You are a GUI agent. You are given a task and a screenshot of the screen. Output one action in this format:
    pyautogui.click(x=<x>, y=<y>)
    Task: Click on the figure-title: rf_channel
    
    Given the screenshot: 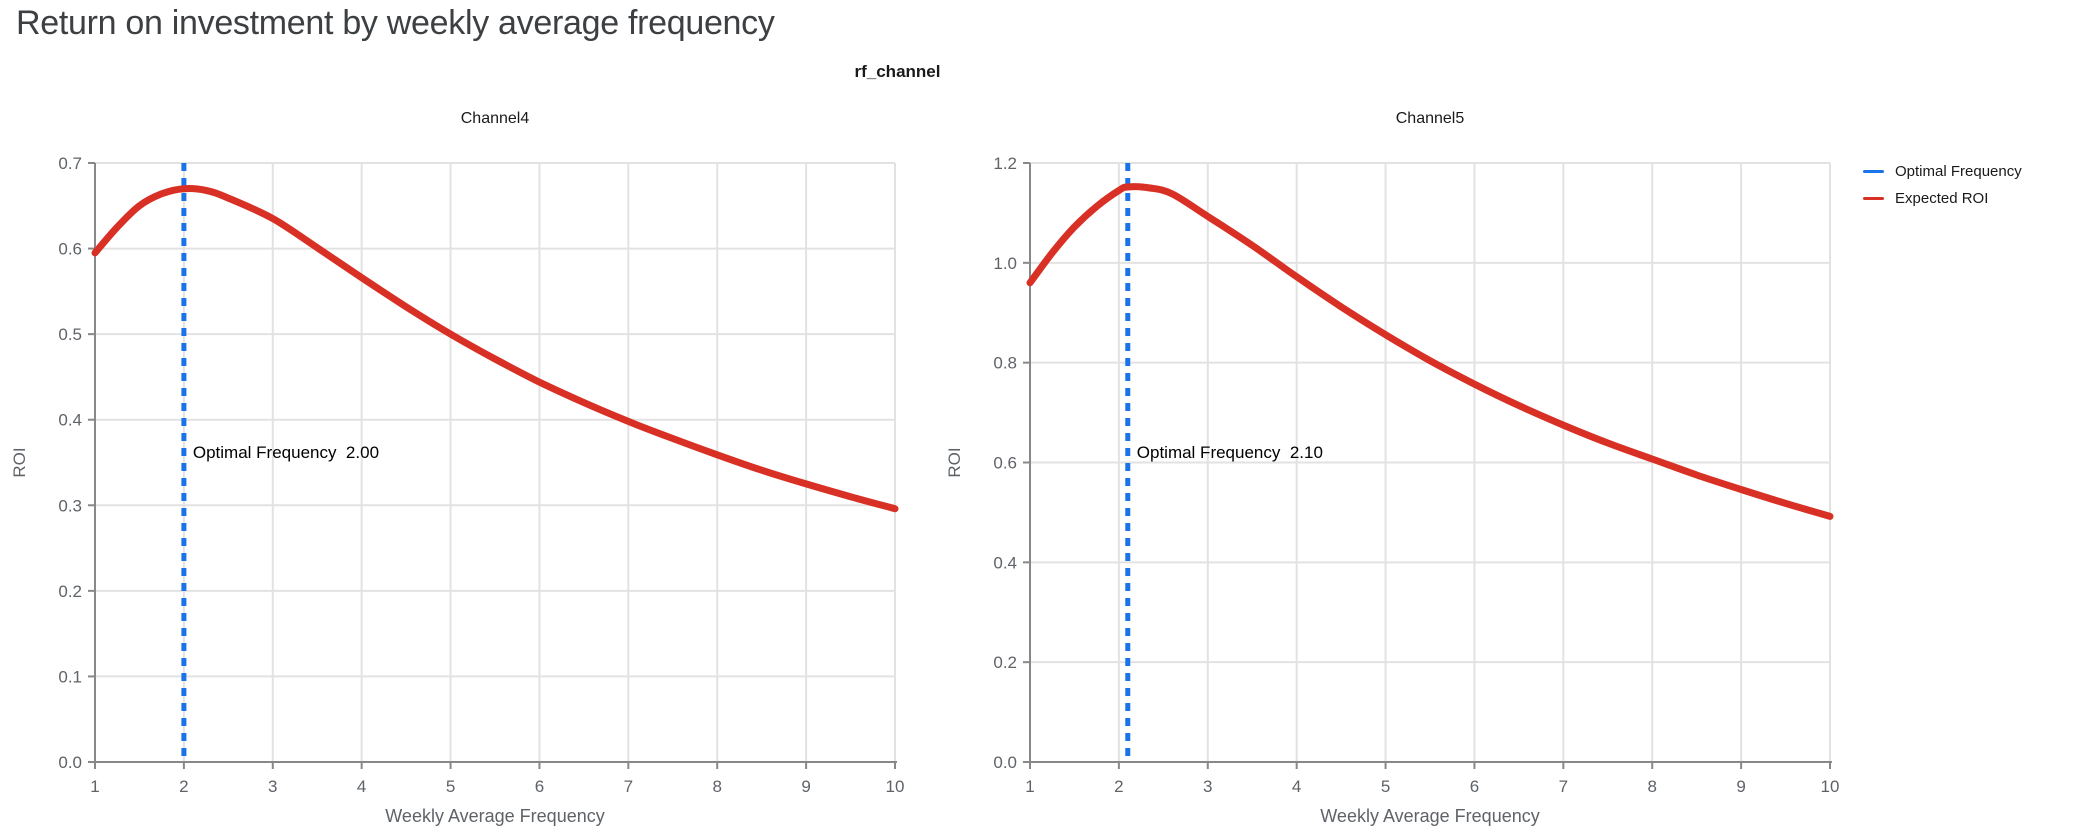 What is the action you would take?
    pyautogui.click(x=897, y=71)
    